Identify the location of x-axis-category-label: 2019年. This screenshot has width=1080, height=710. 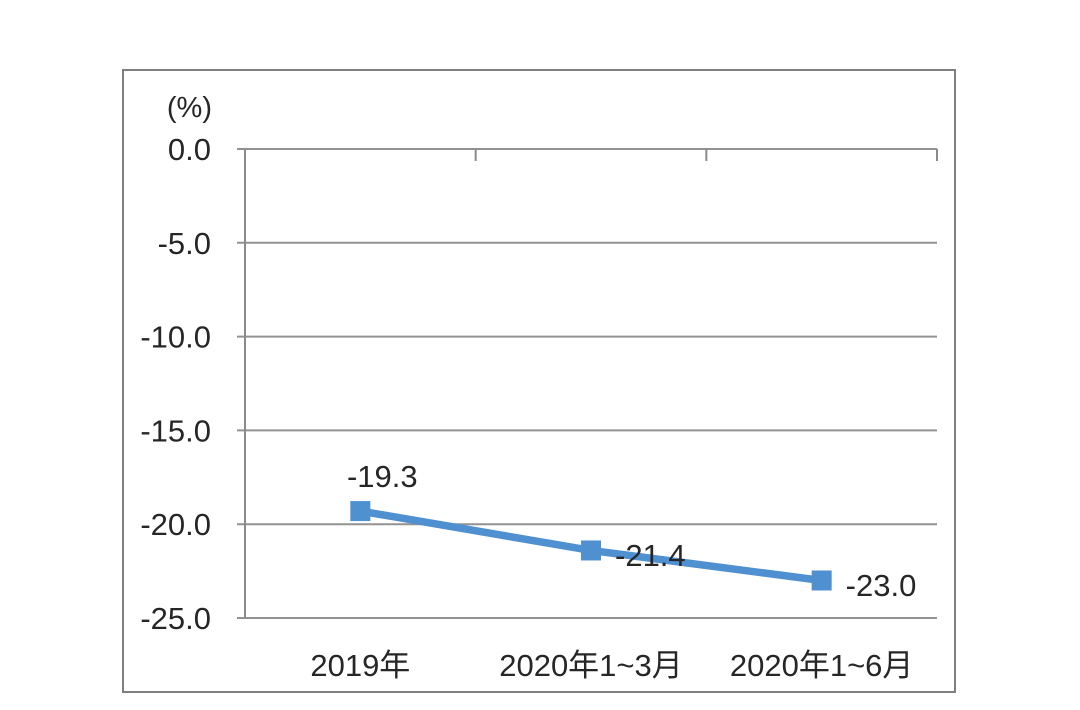
(360, 665).